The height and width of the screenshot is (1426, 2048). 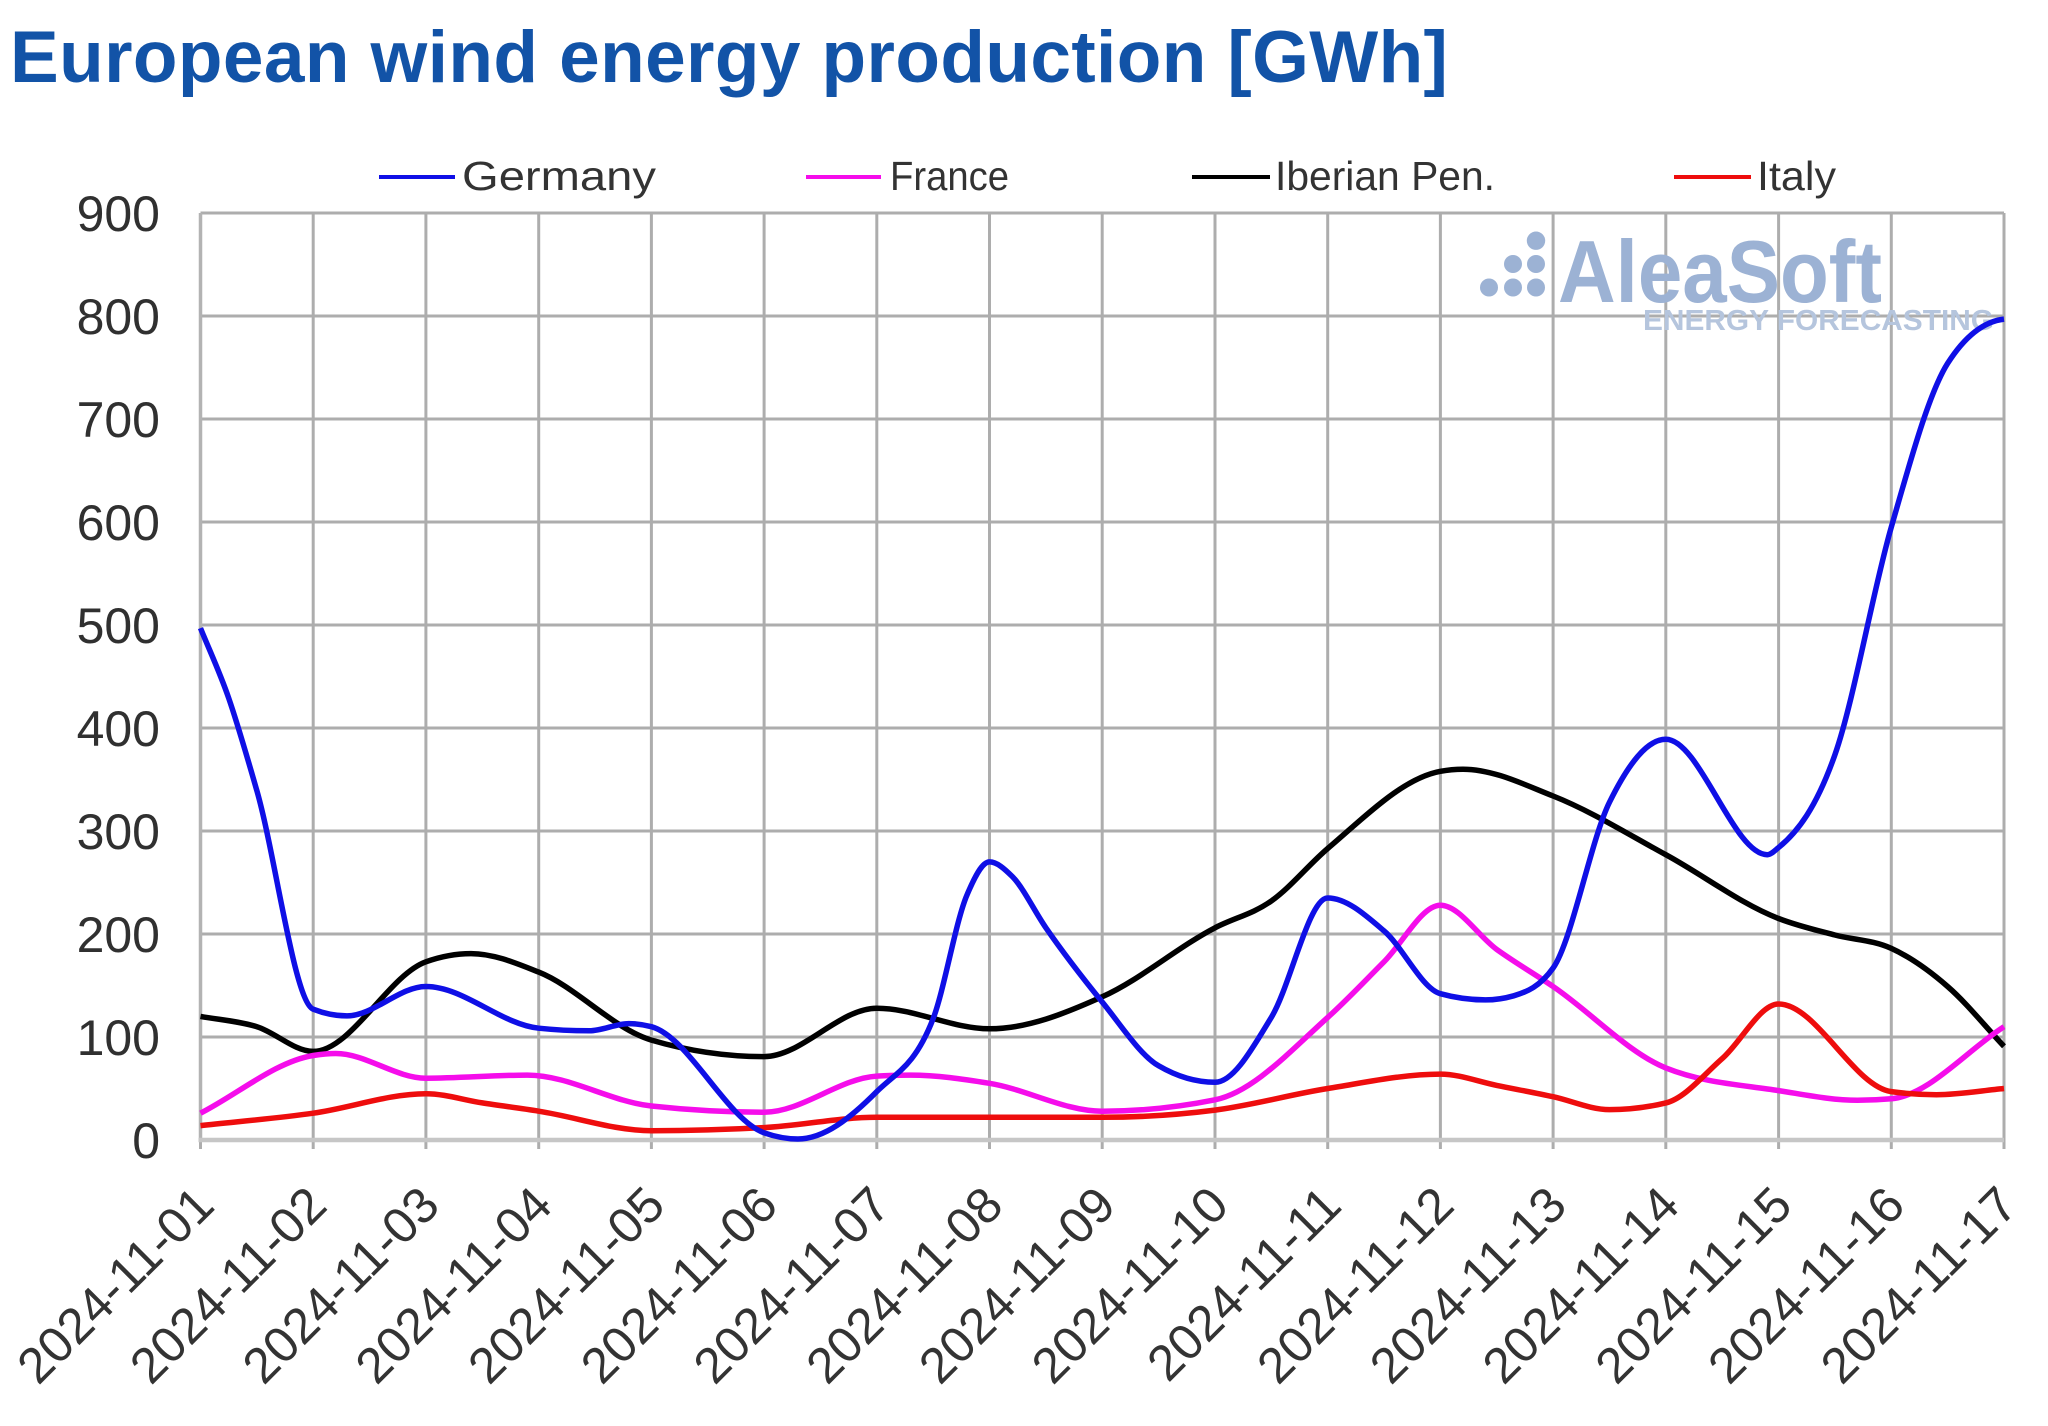 I want to click on svg-text: 0, so click(x=146, y=1141).